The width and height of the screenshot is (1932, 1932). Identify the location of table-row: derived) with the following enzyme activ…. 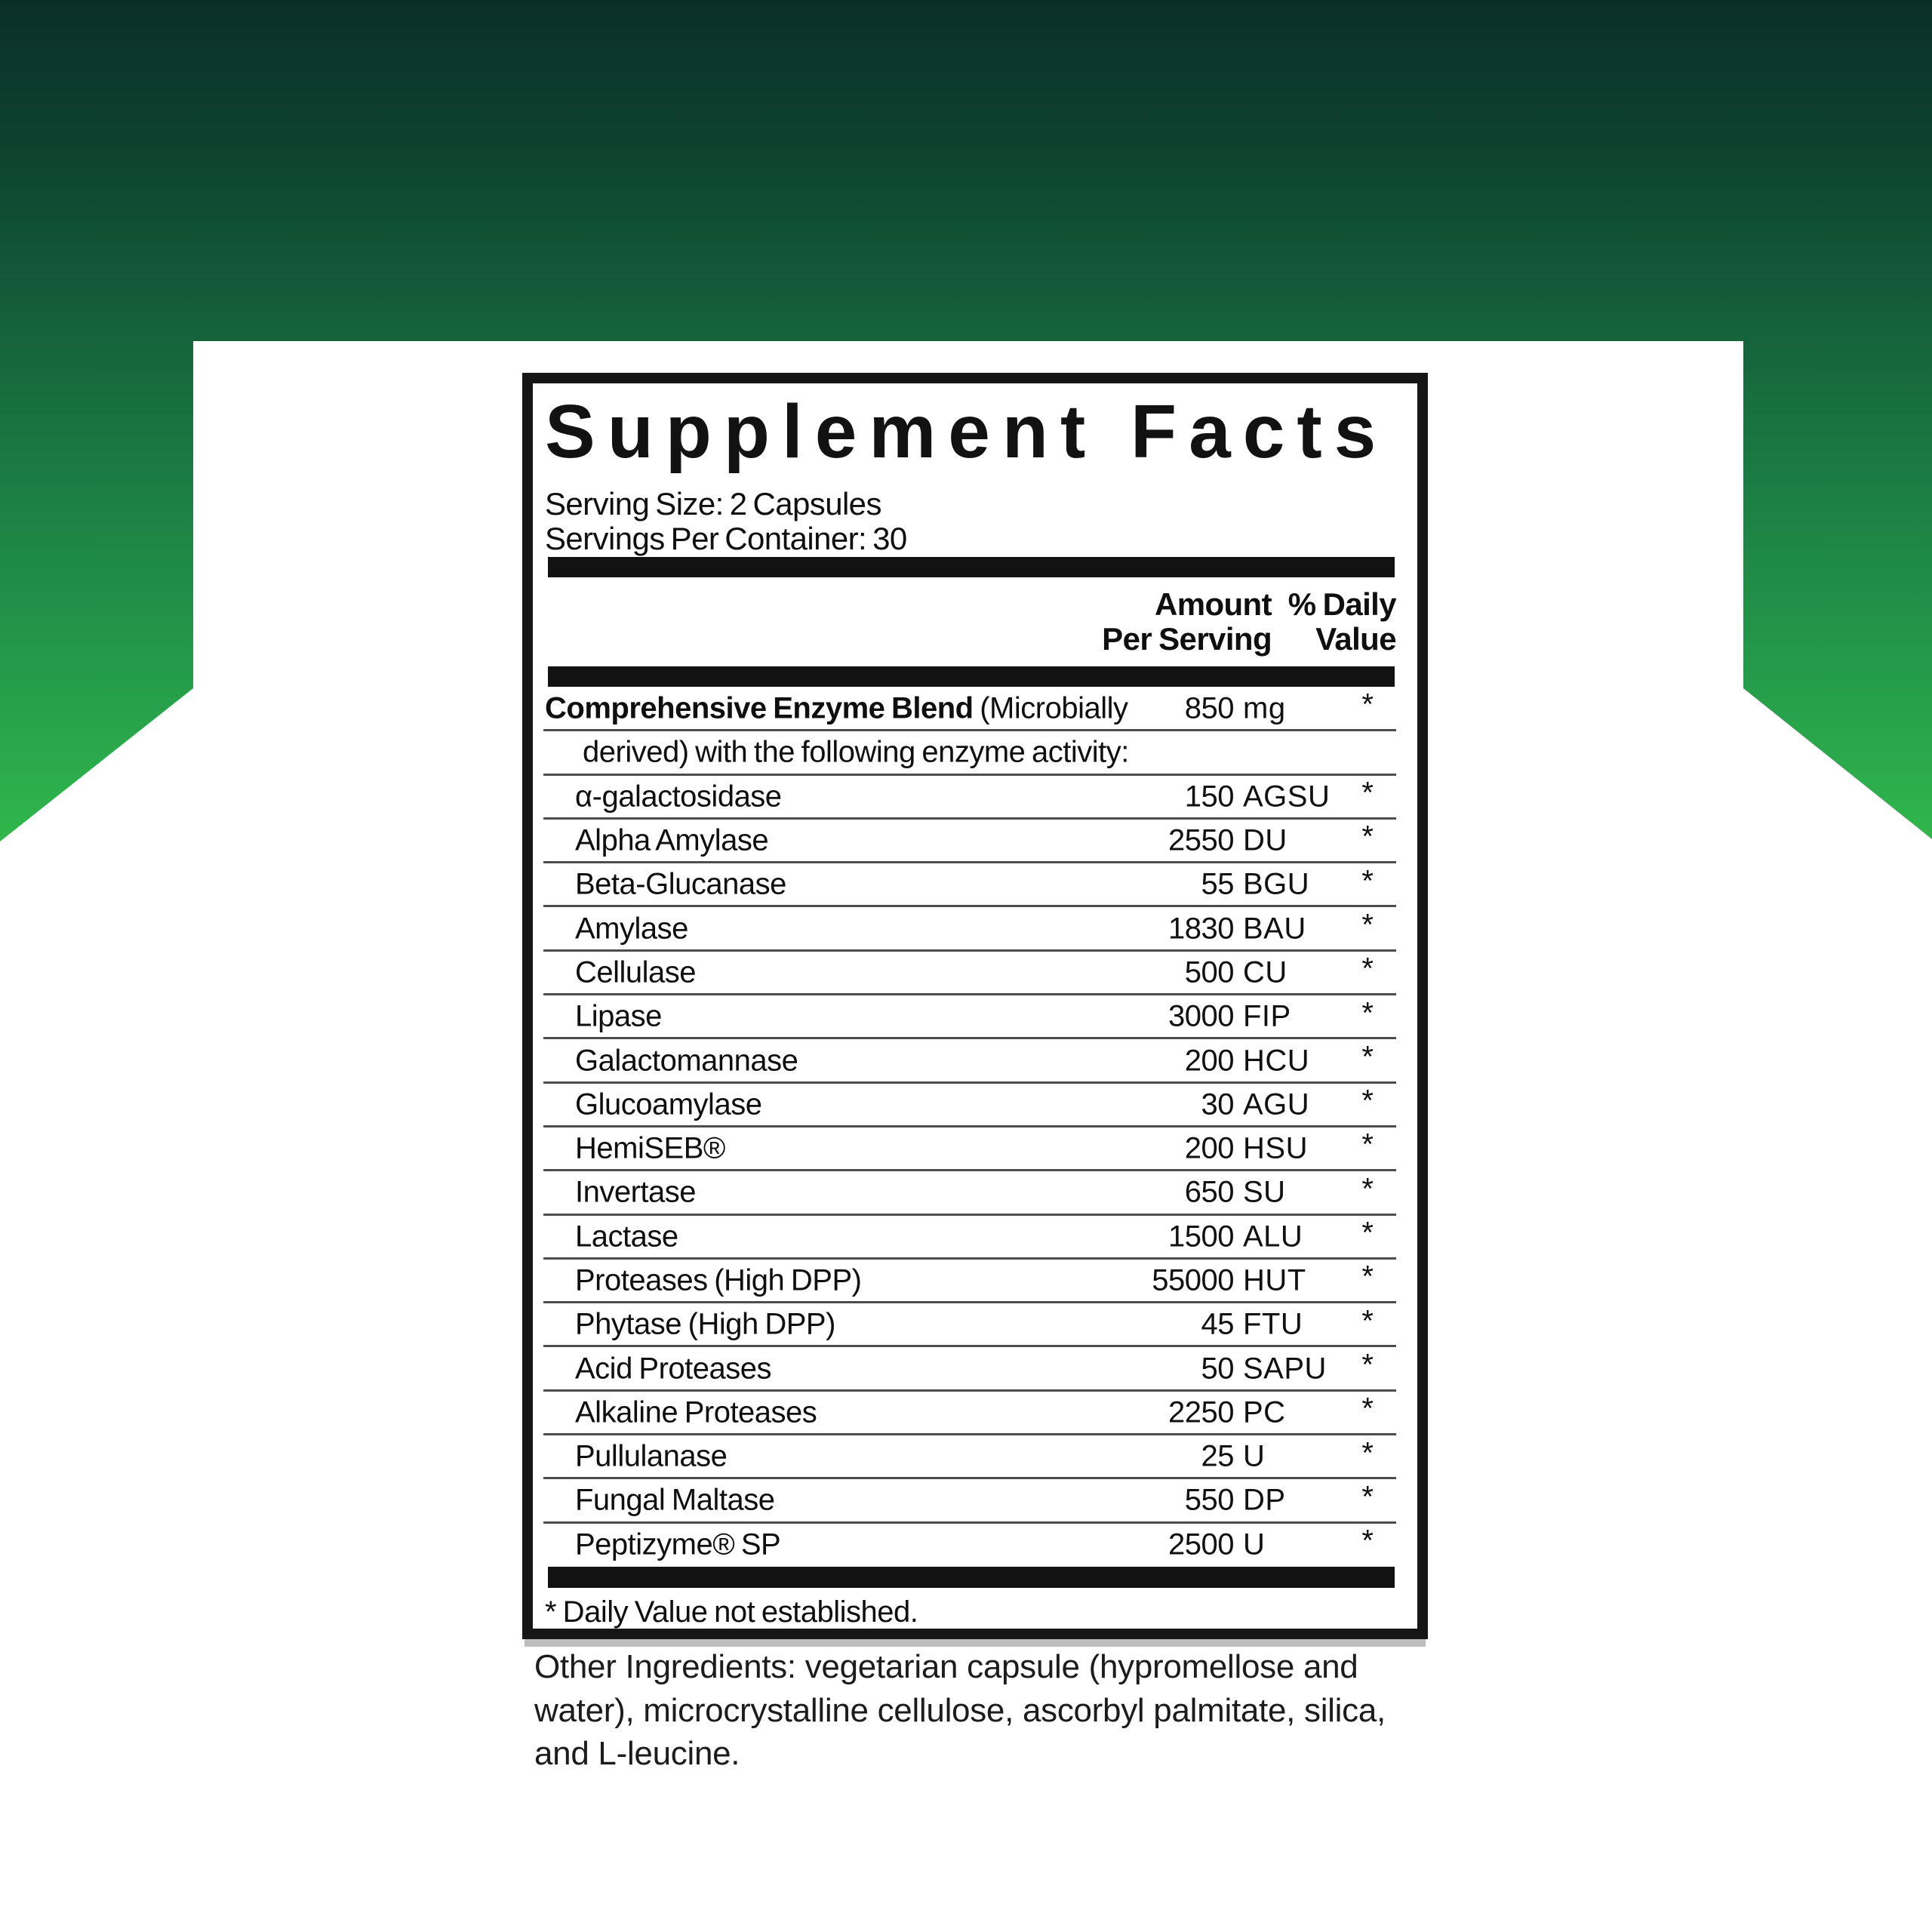
(975, 753).